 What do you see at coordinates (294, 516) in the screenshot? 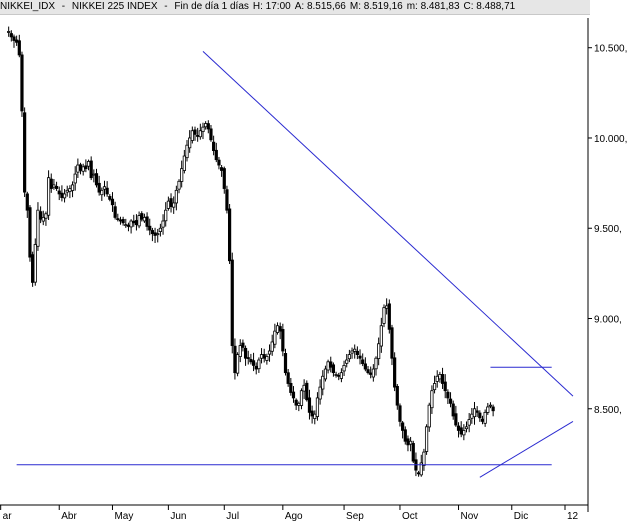
I see `x-tick-label: Ago` at bounding box center [294, 516].